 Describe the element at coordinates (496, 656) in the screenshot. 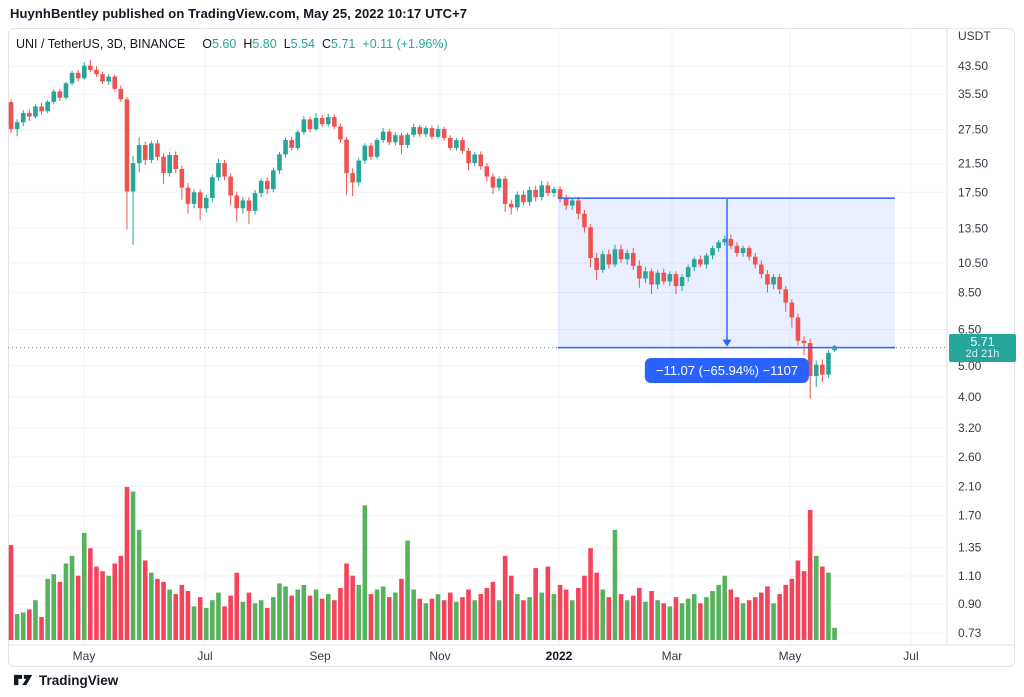

I see `time-axis: May Jul Sep Nov 2022 Mar May Jul` at that location.